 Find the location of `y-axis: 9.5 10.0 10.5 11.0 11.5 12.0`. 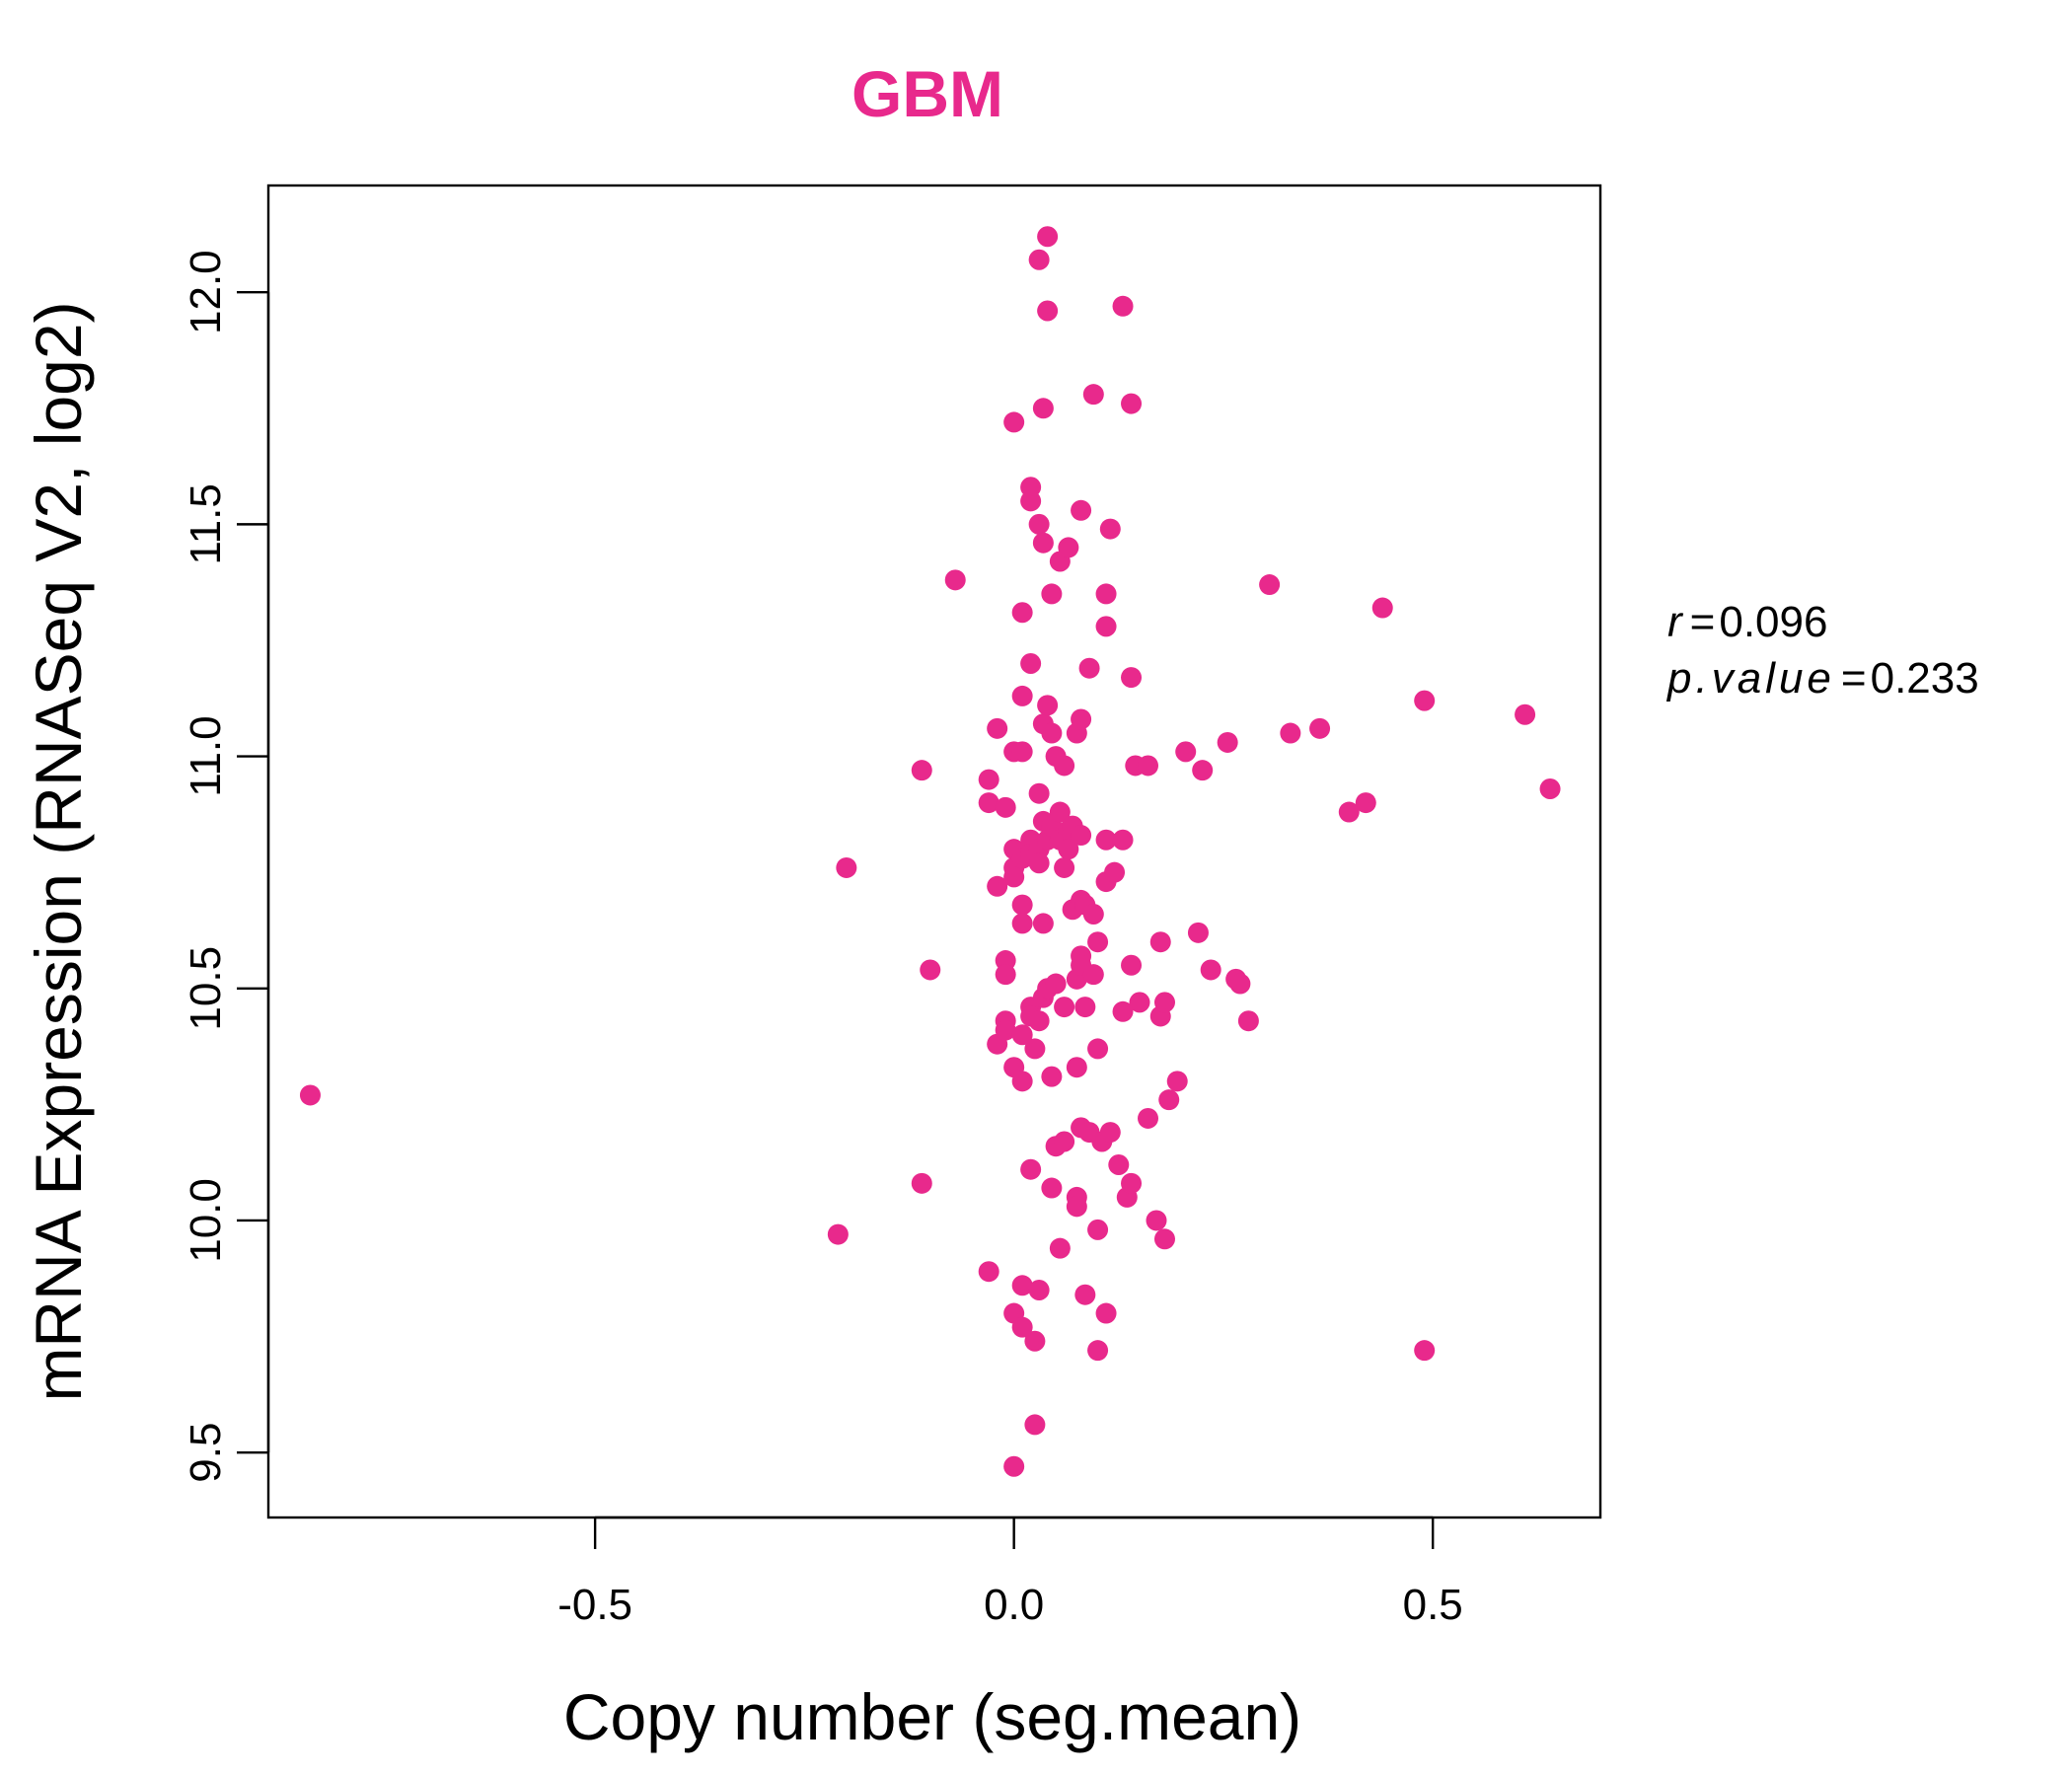

y-axis: 9.5 10.0 10.5 11.0 11.5 12.0 is located at coordinates (226, 866).